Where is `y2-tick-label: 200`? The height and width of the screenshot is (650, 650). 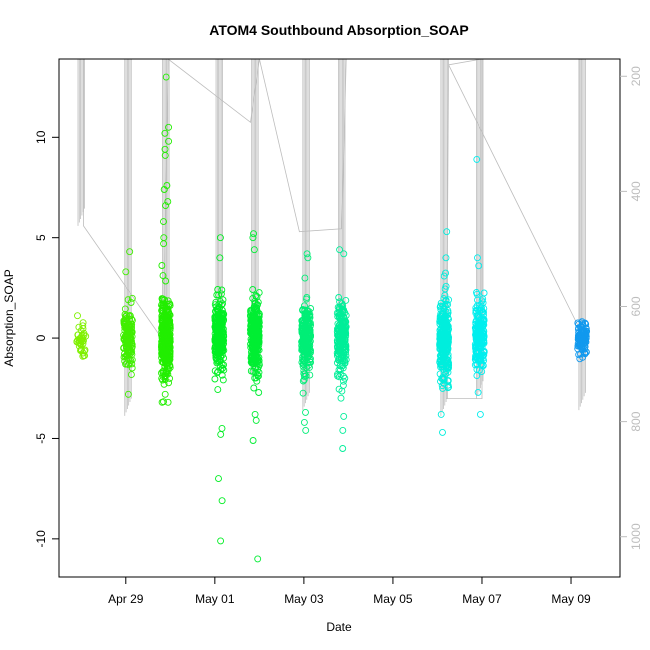 y2-tick-label: 200 is located at coordinates (636, 76).